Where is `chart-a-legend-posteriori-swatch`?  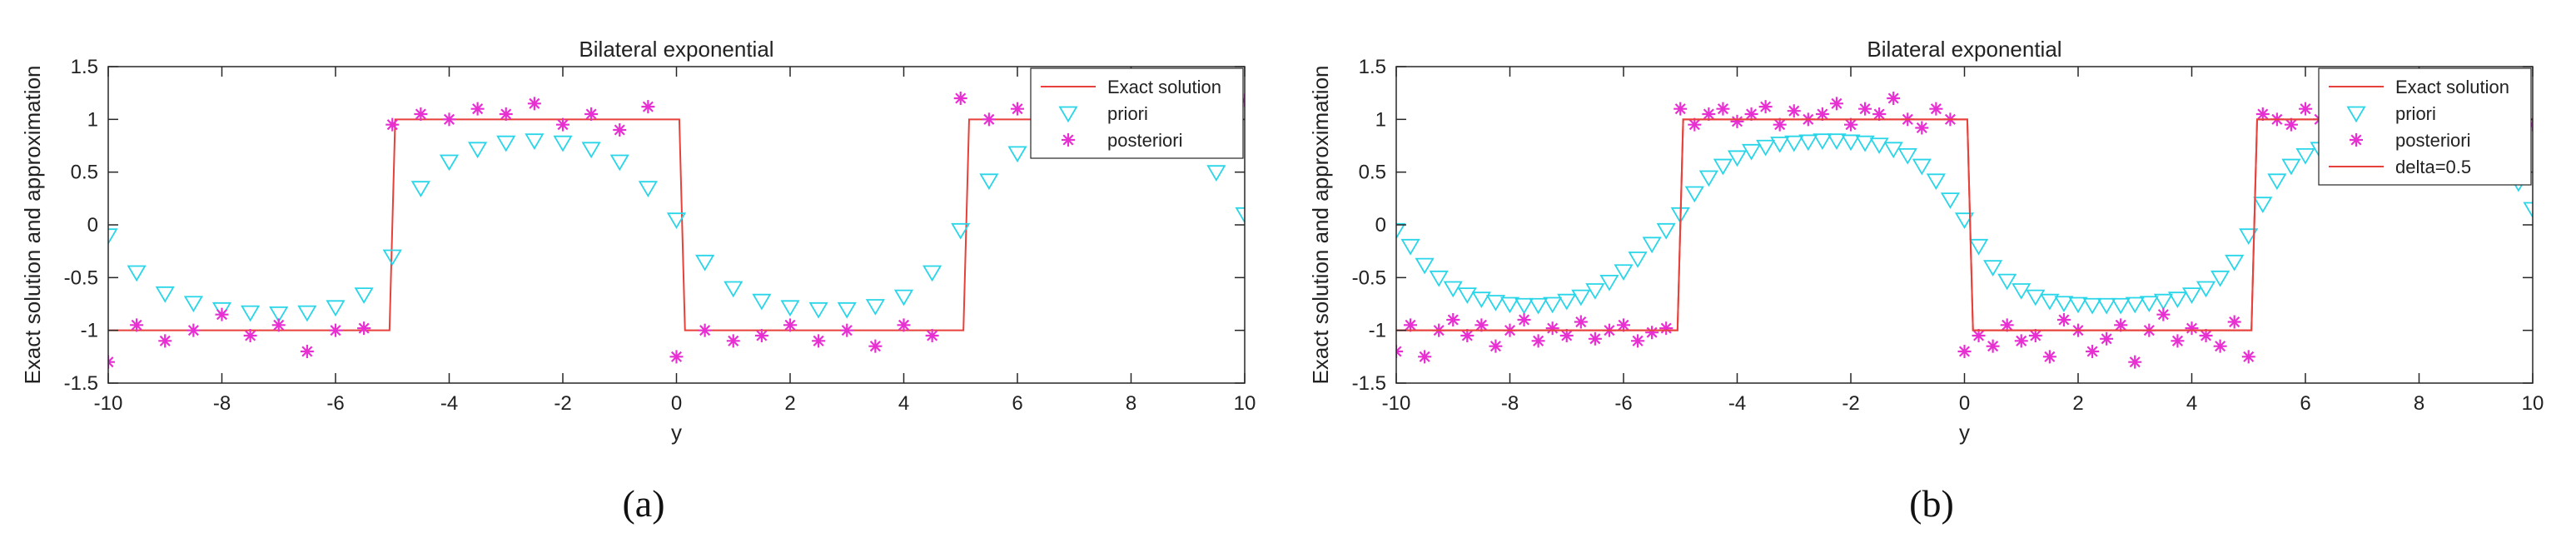 chart-a-legend-posteriori-swatch is located at coordinates (1068, 140).